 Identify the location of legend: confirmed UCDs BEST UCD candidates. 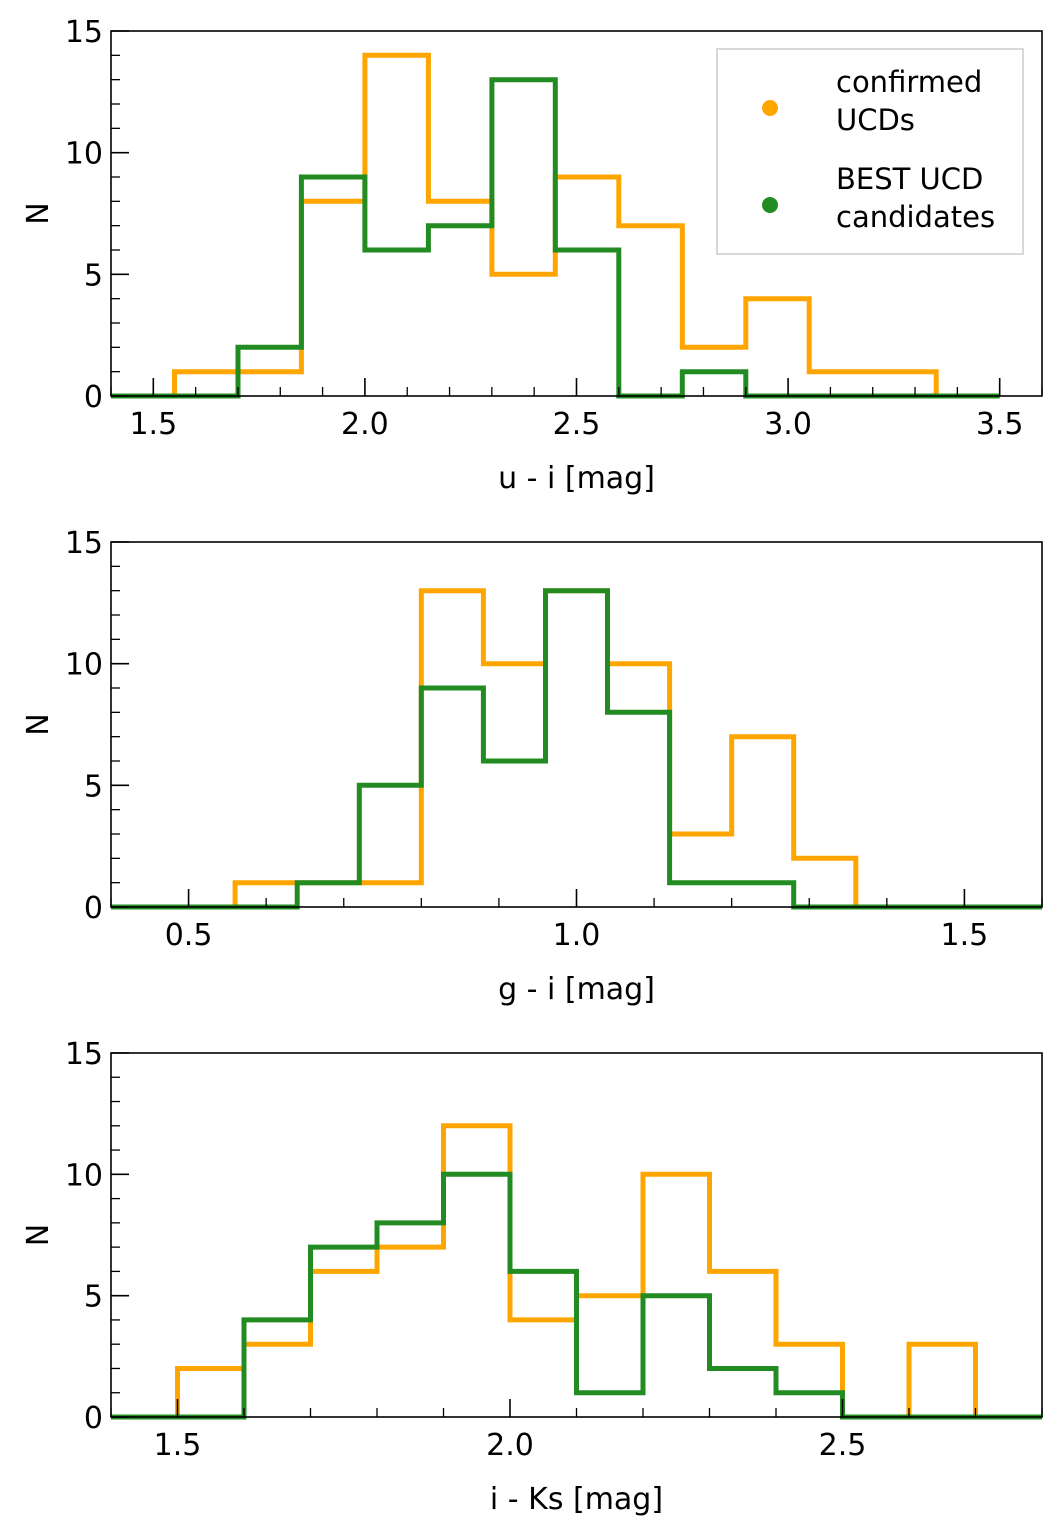
(870, 151).